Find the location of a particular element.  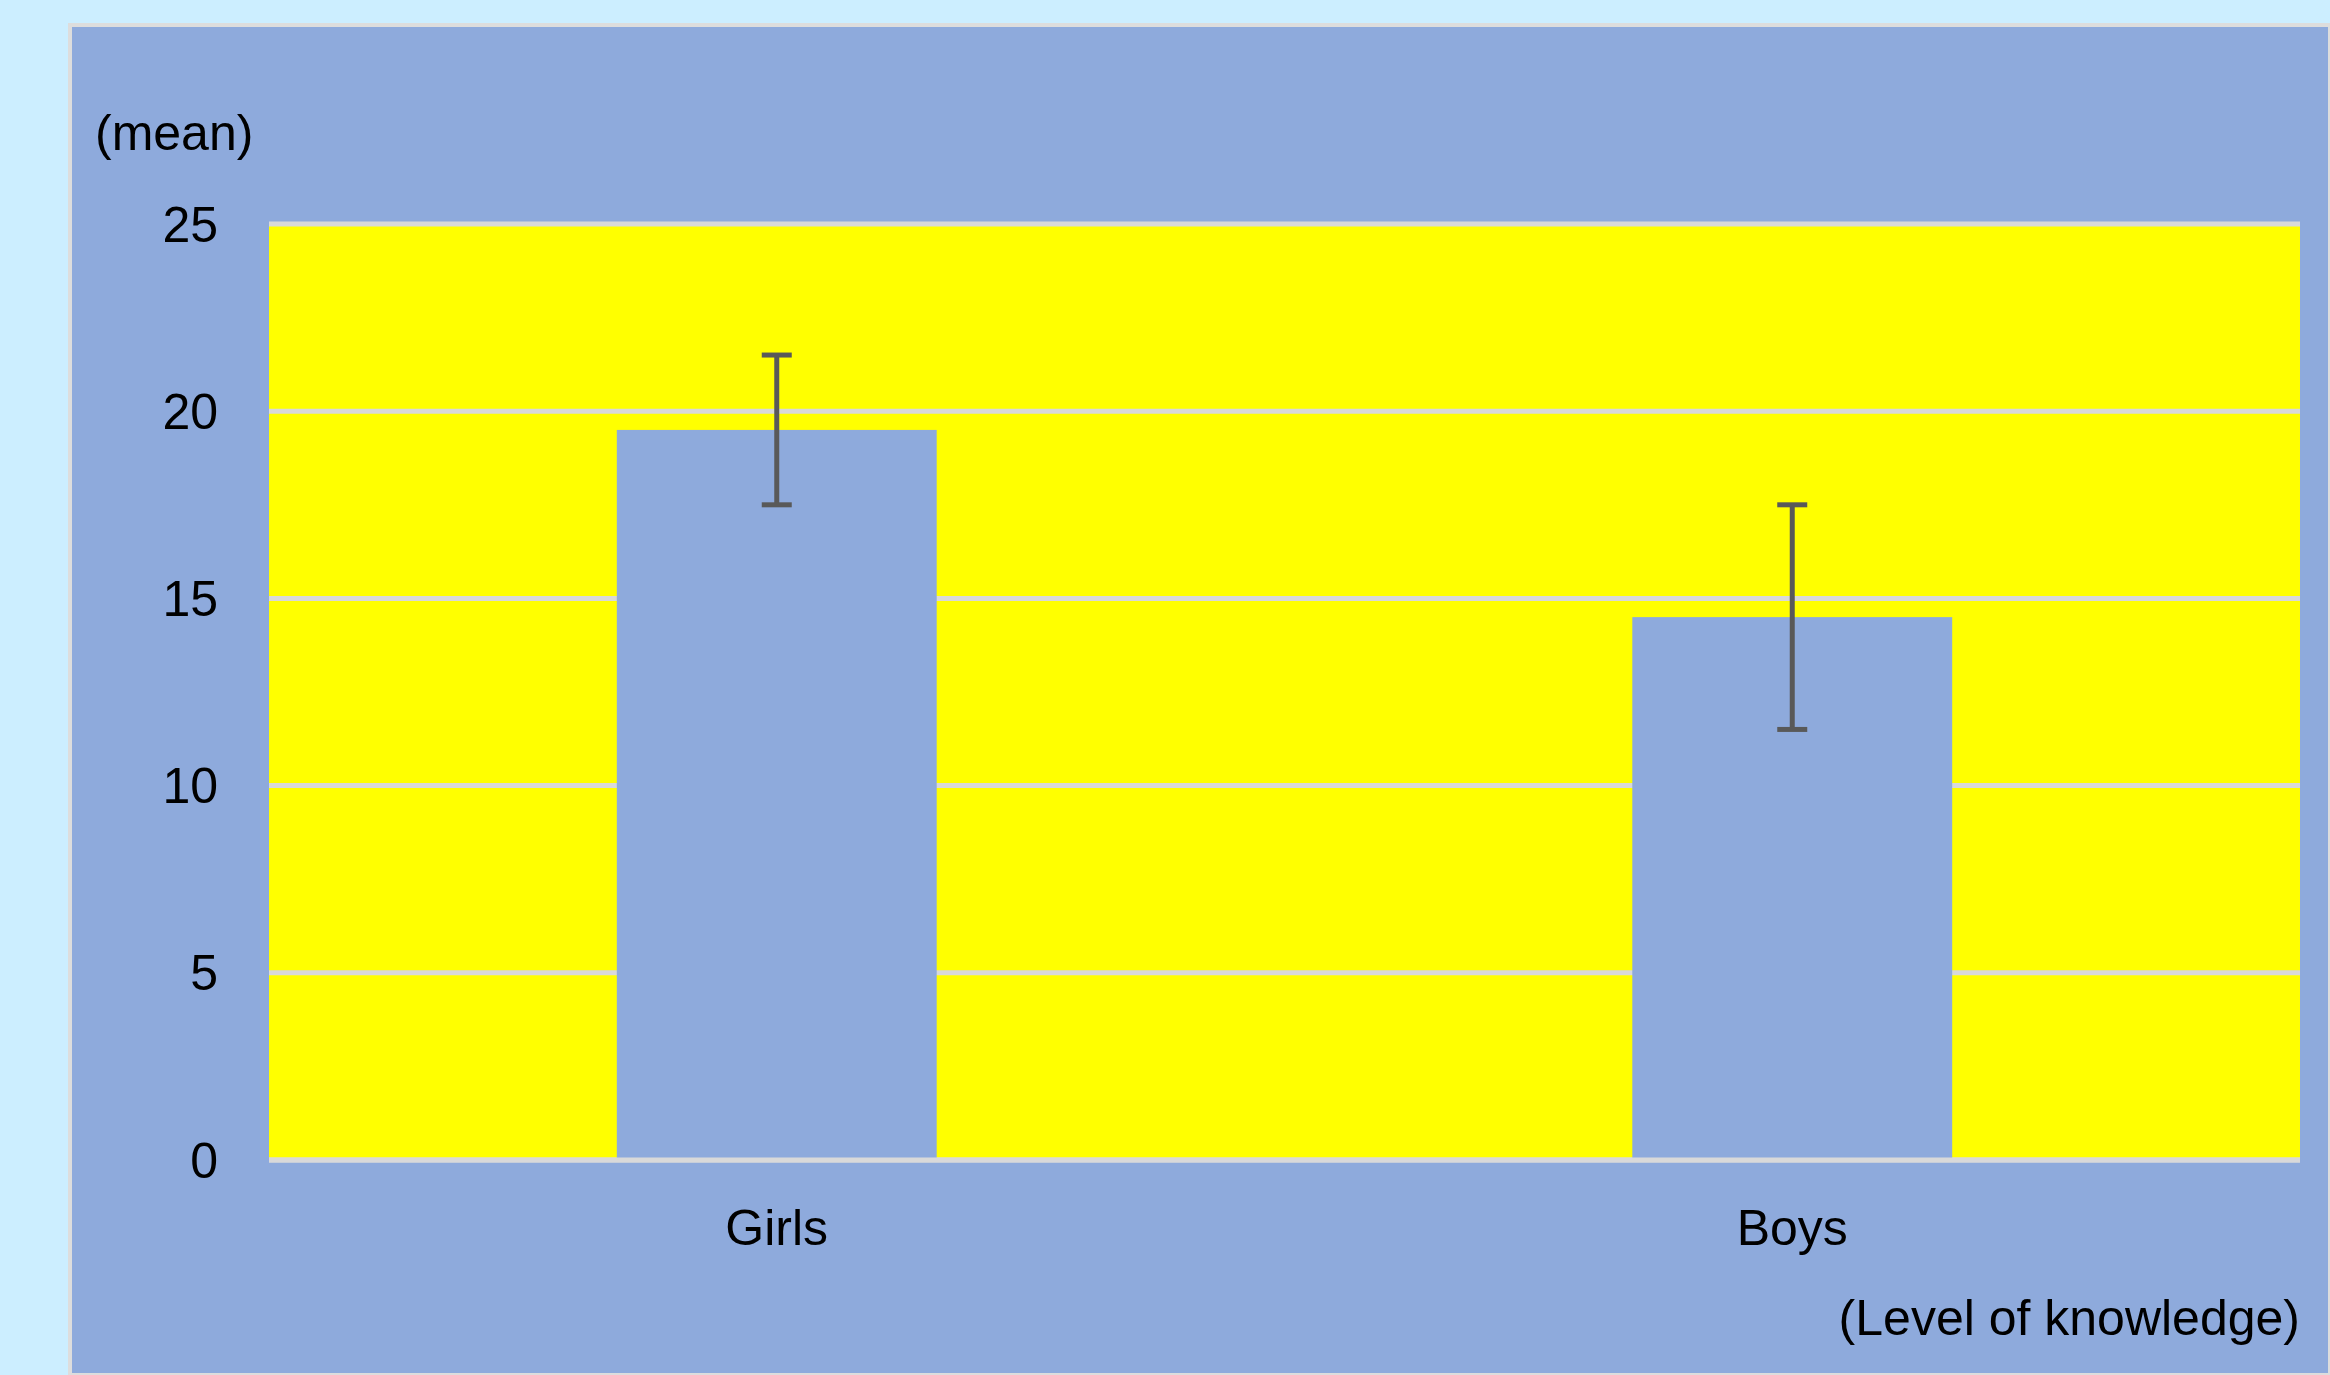

y-tick-label: 0 is located at coordinates (204, 1160).